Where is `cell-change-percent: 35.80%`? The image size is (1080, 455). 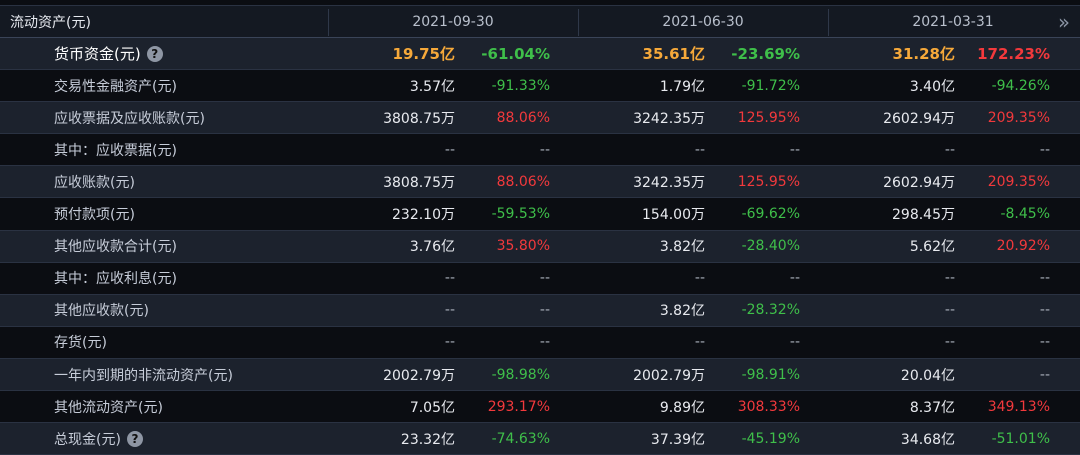
cell-change-percent: 35.80% is located at coordinates (523, 246).